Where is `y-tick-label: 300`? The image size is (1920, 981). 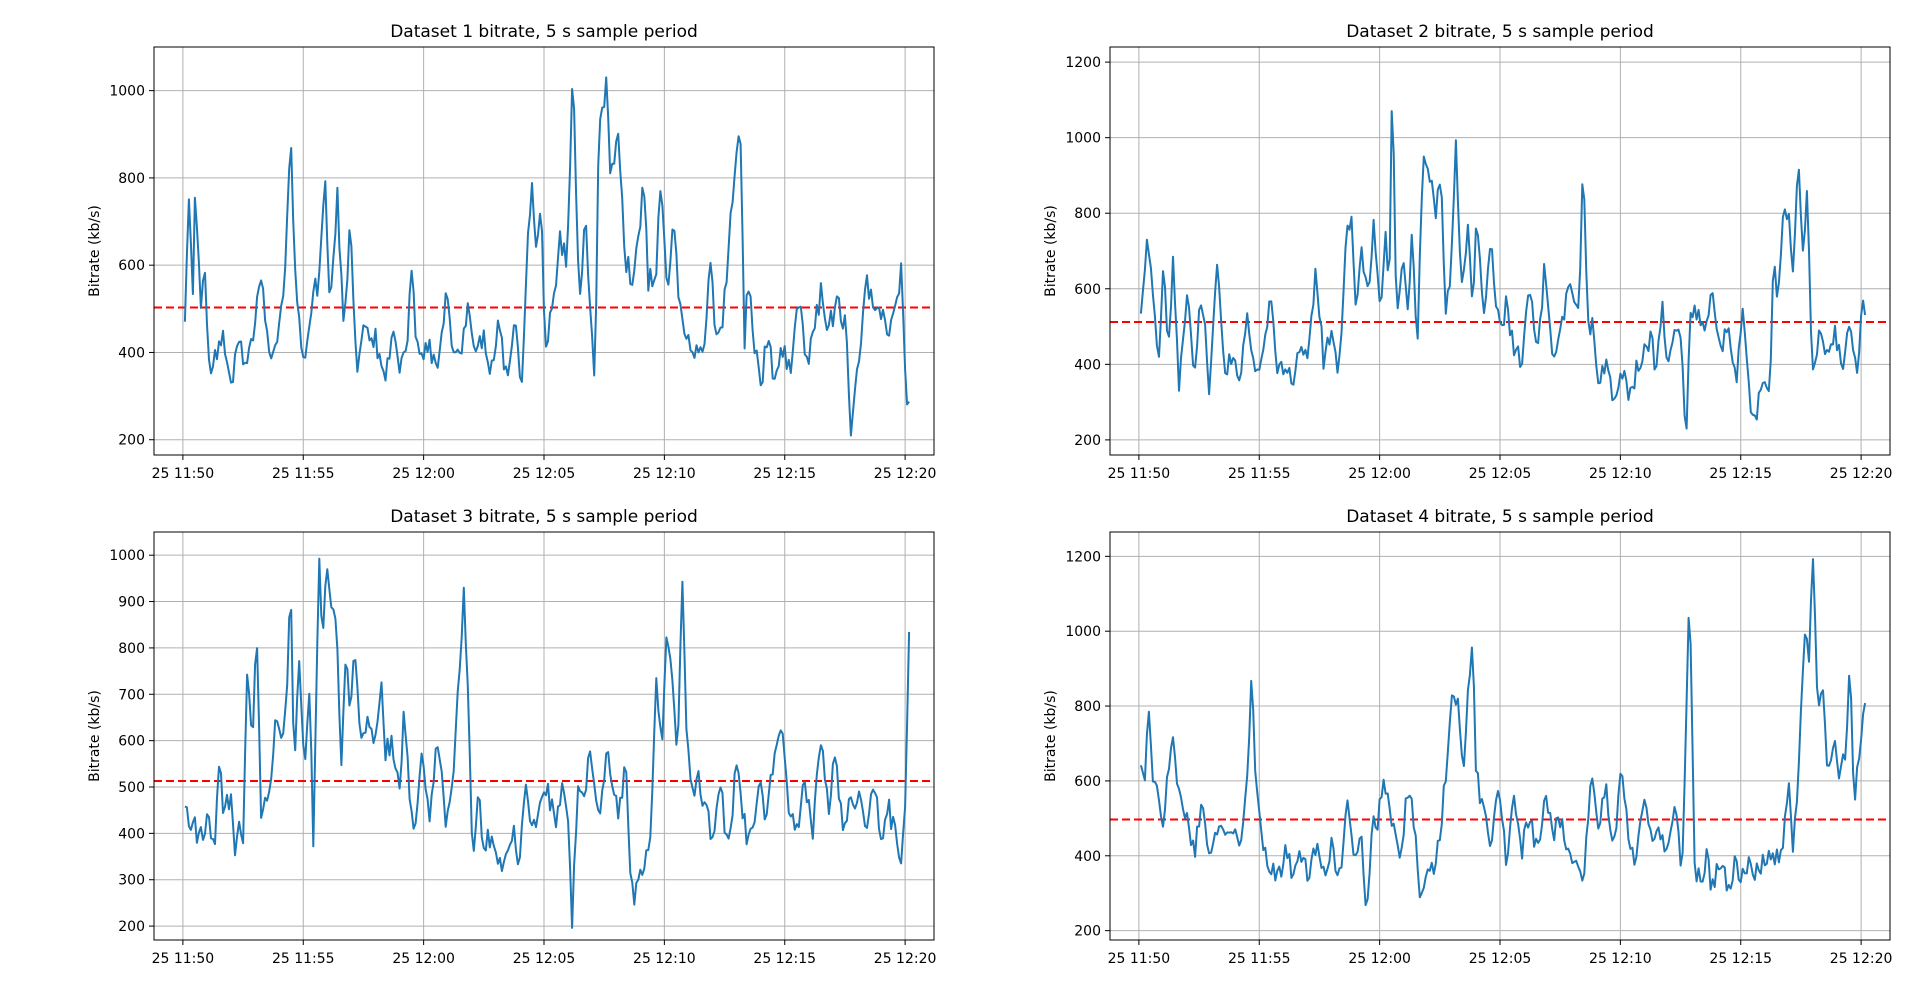 y-tick-label: 300 is located at coordinates (131, 881).